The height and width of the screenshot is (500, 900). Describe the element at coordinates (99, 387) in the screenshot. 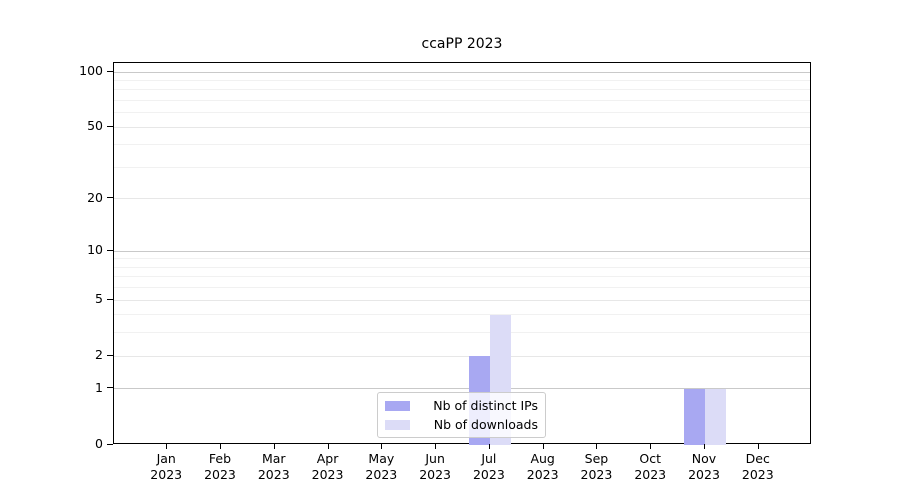

I see `ytick-label-1: 1` at that location.